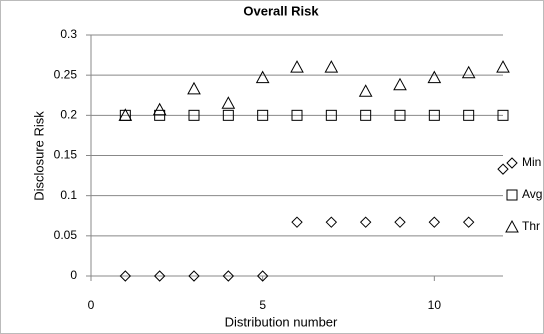  Describe the element at coordinates (66, 235) in the screenshot. I see `y-tick-label: 0.05` at that location.